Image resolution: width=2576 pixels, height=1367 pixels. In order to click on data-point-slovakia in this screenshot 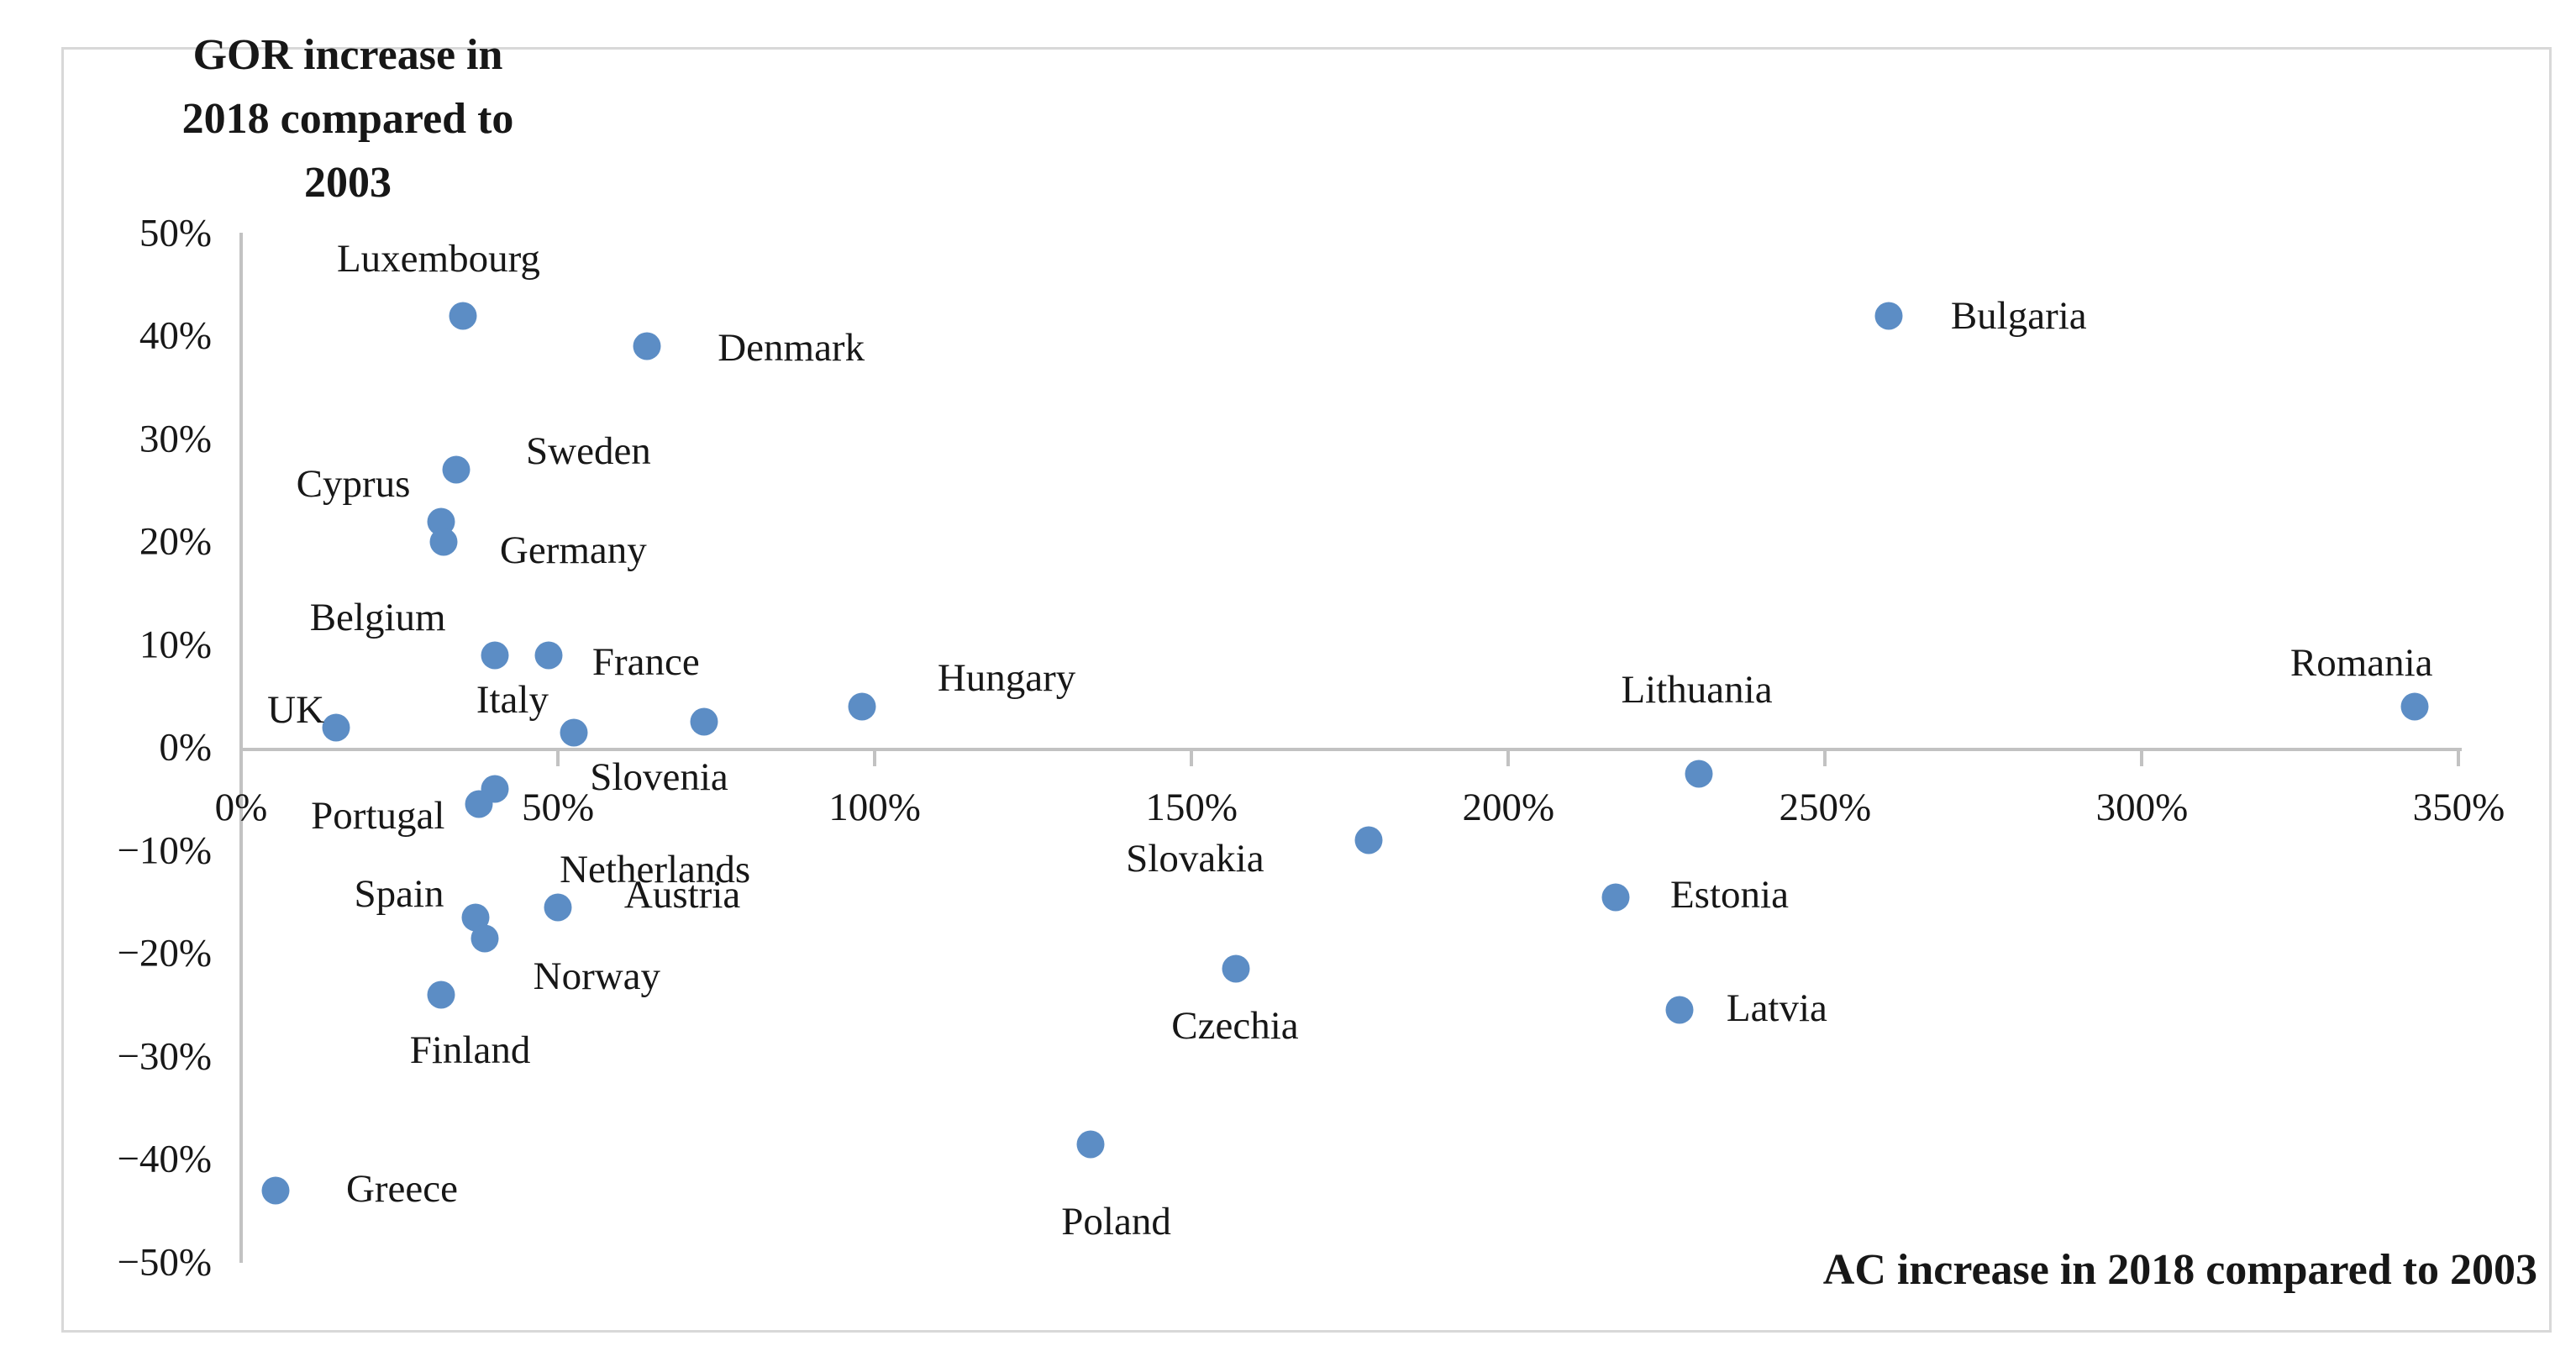, I will do `click(1368, 840)`.